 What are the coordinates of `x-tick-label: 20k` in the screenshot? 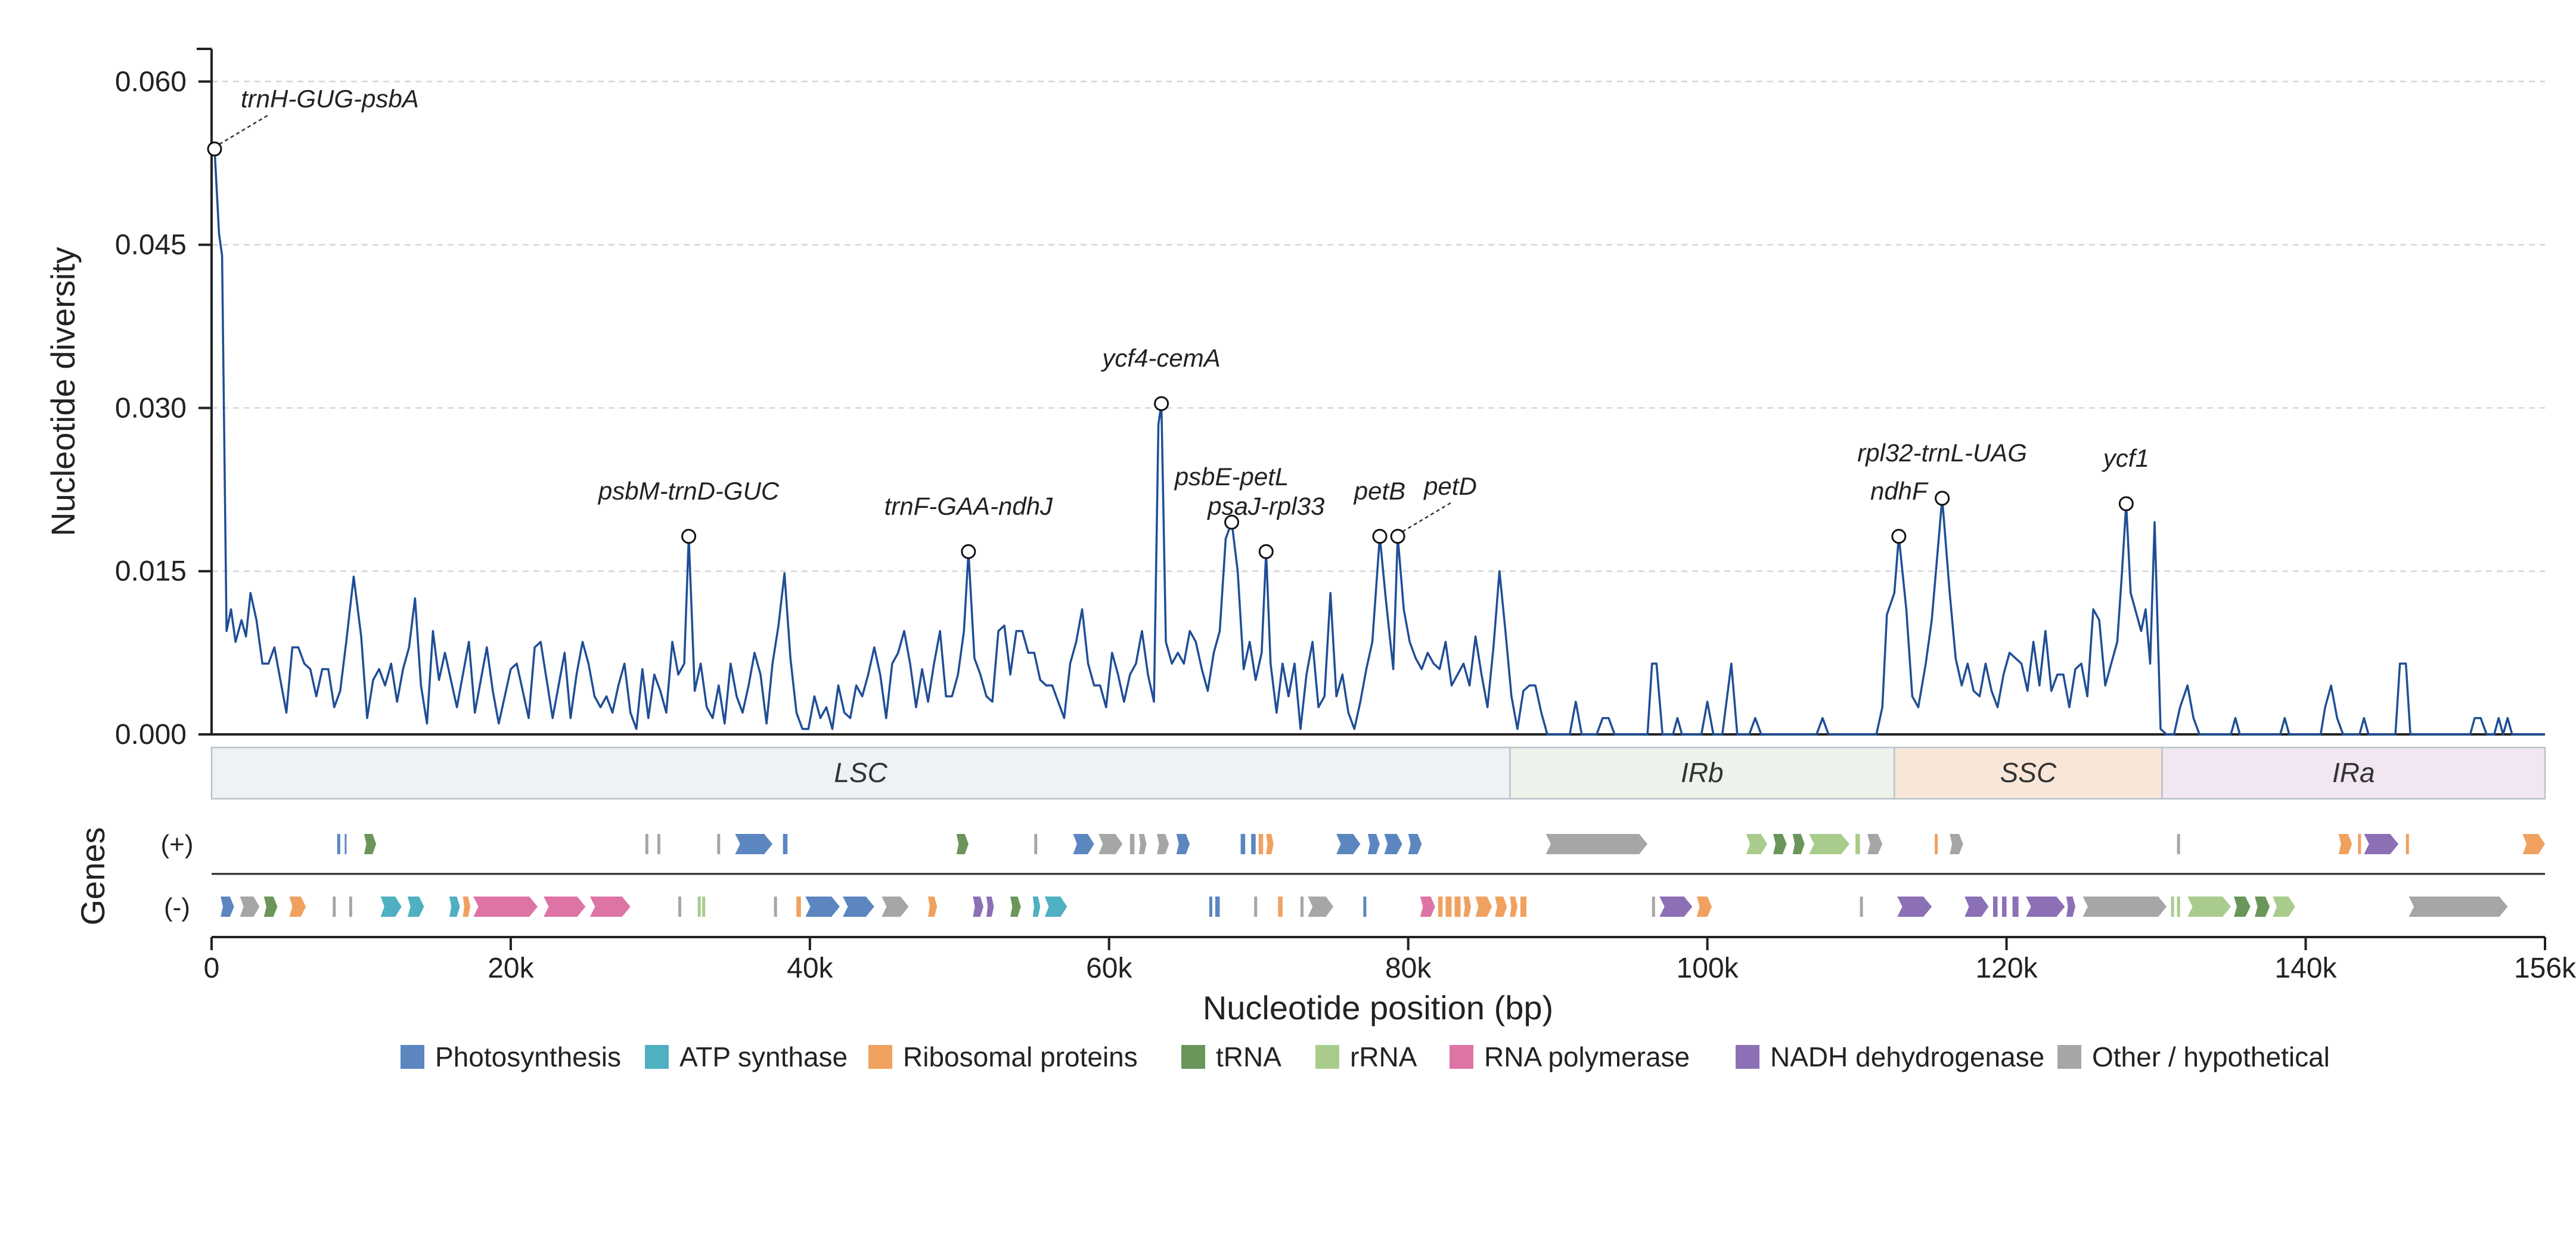 It's located at (511, 968).